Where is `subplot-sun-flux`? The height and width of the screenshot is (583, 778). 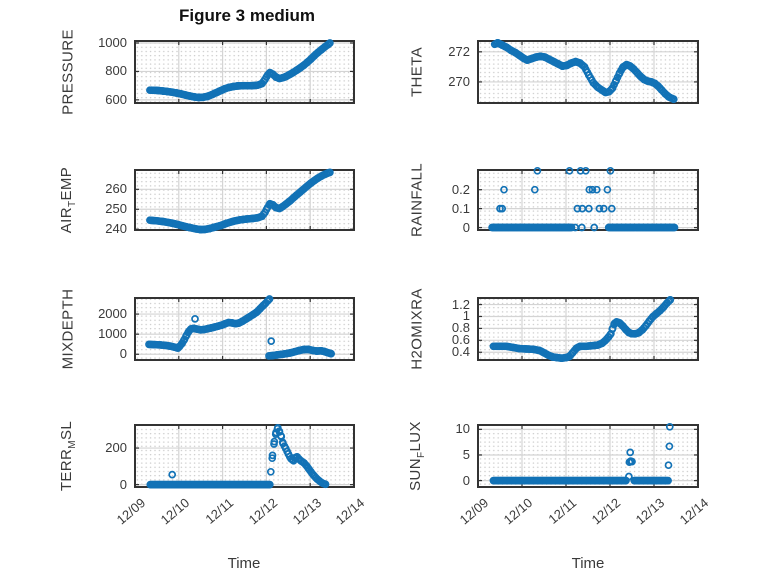 subplot-sun-flux is located at coordinates (588, 455).